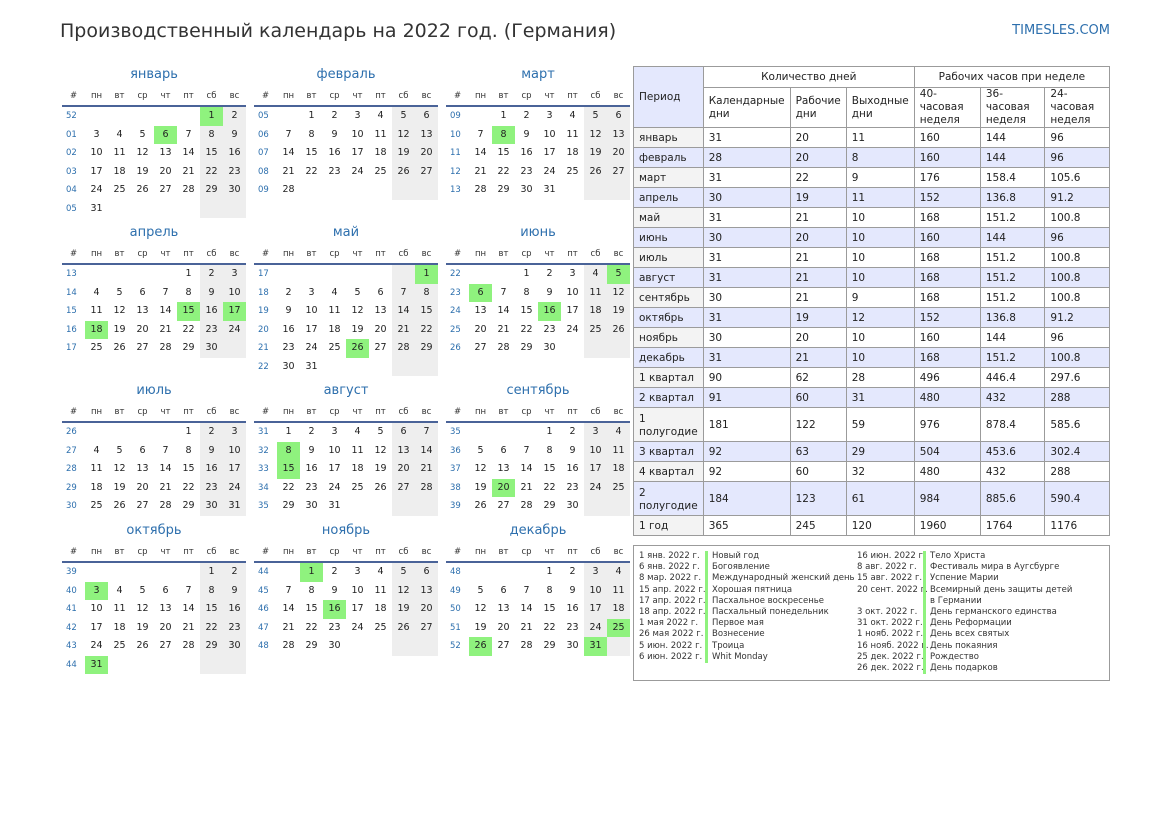 The image size is (1169, 827). I want to click on week-number: 50, so click(455, 609).